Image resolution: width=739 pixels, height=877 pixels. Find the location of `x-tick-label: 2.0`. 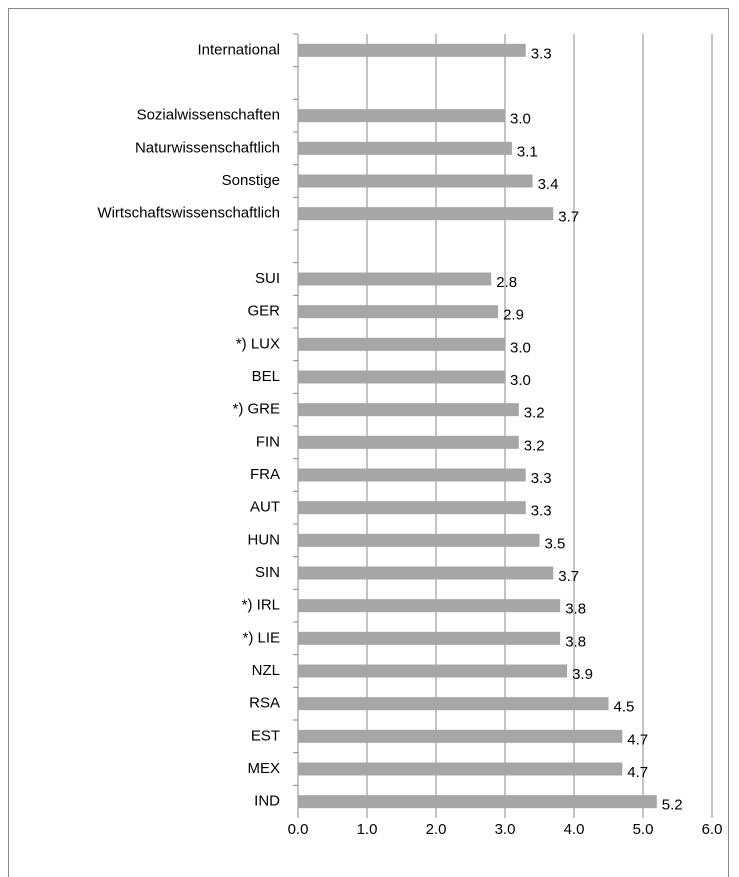

x-tick-label: 2.0 is located at coordinates (436, 829).